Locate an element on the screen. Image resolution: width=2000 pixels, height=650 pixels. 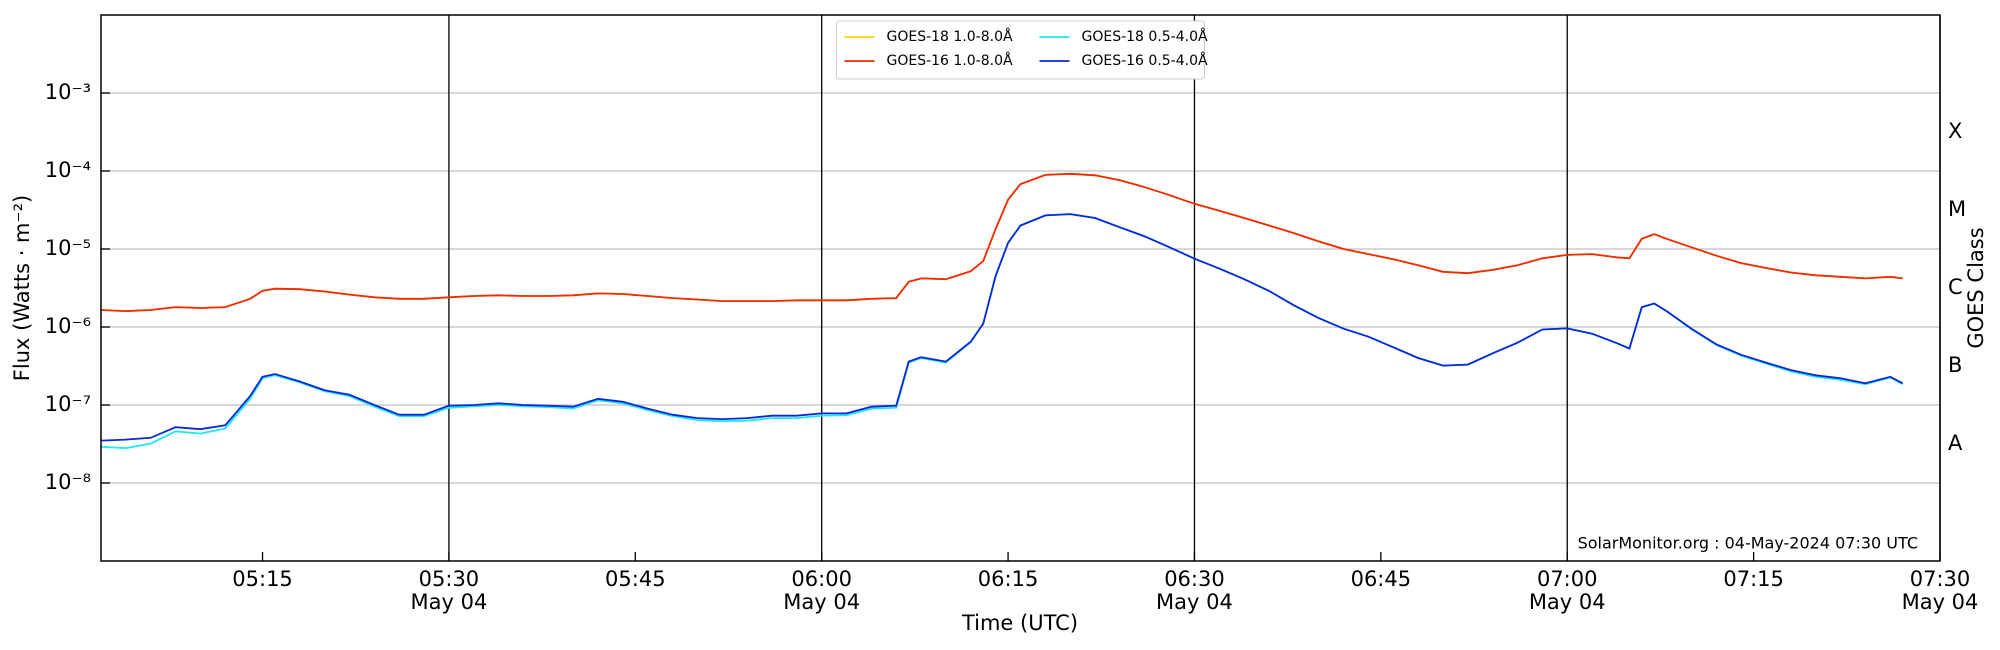
x-tick-label: 05:45 is located at coordinates (635, 579).